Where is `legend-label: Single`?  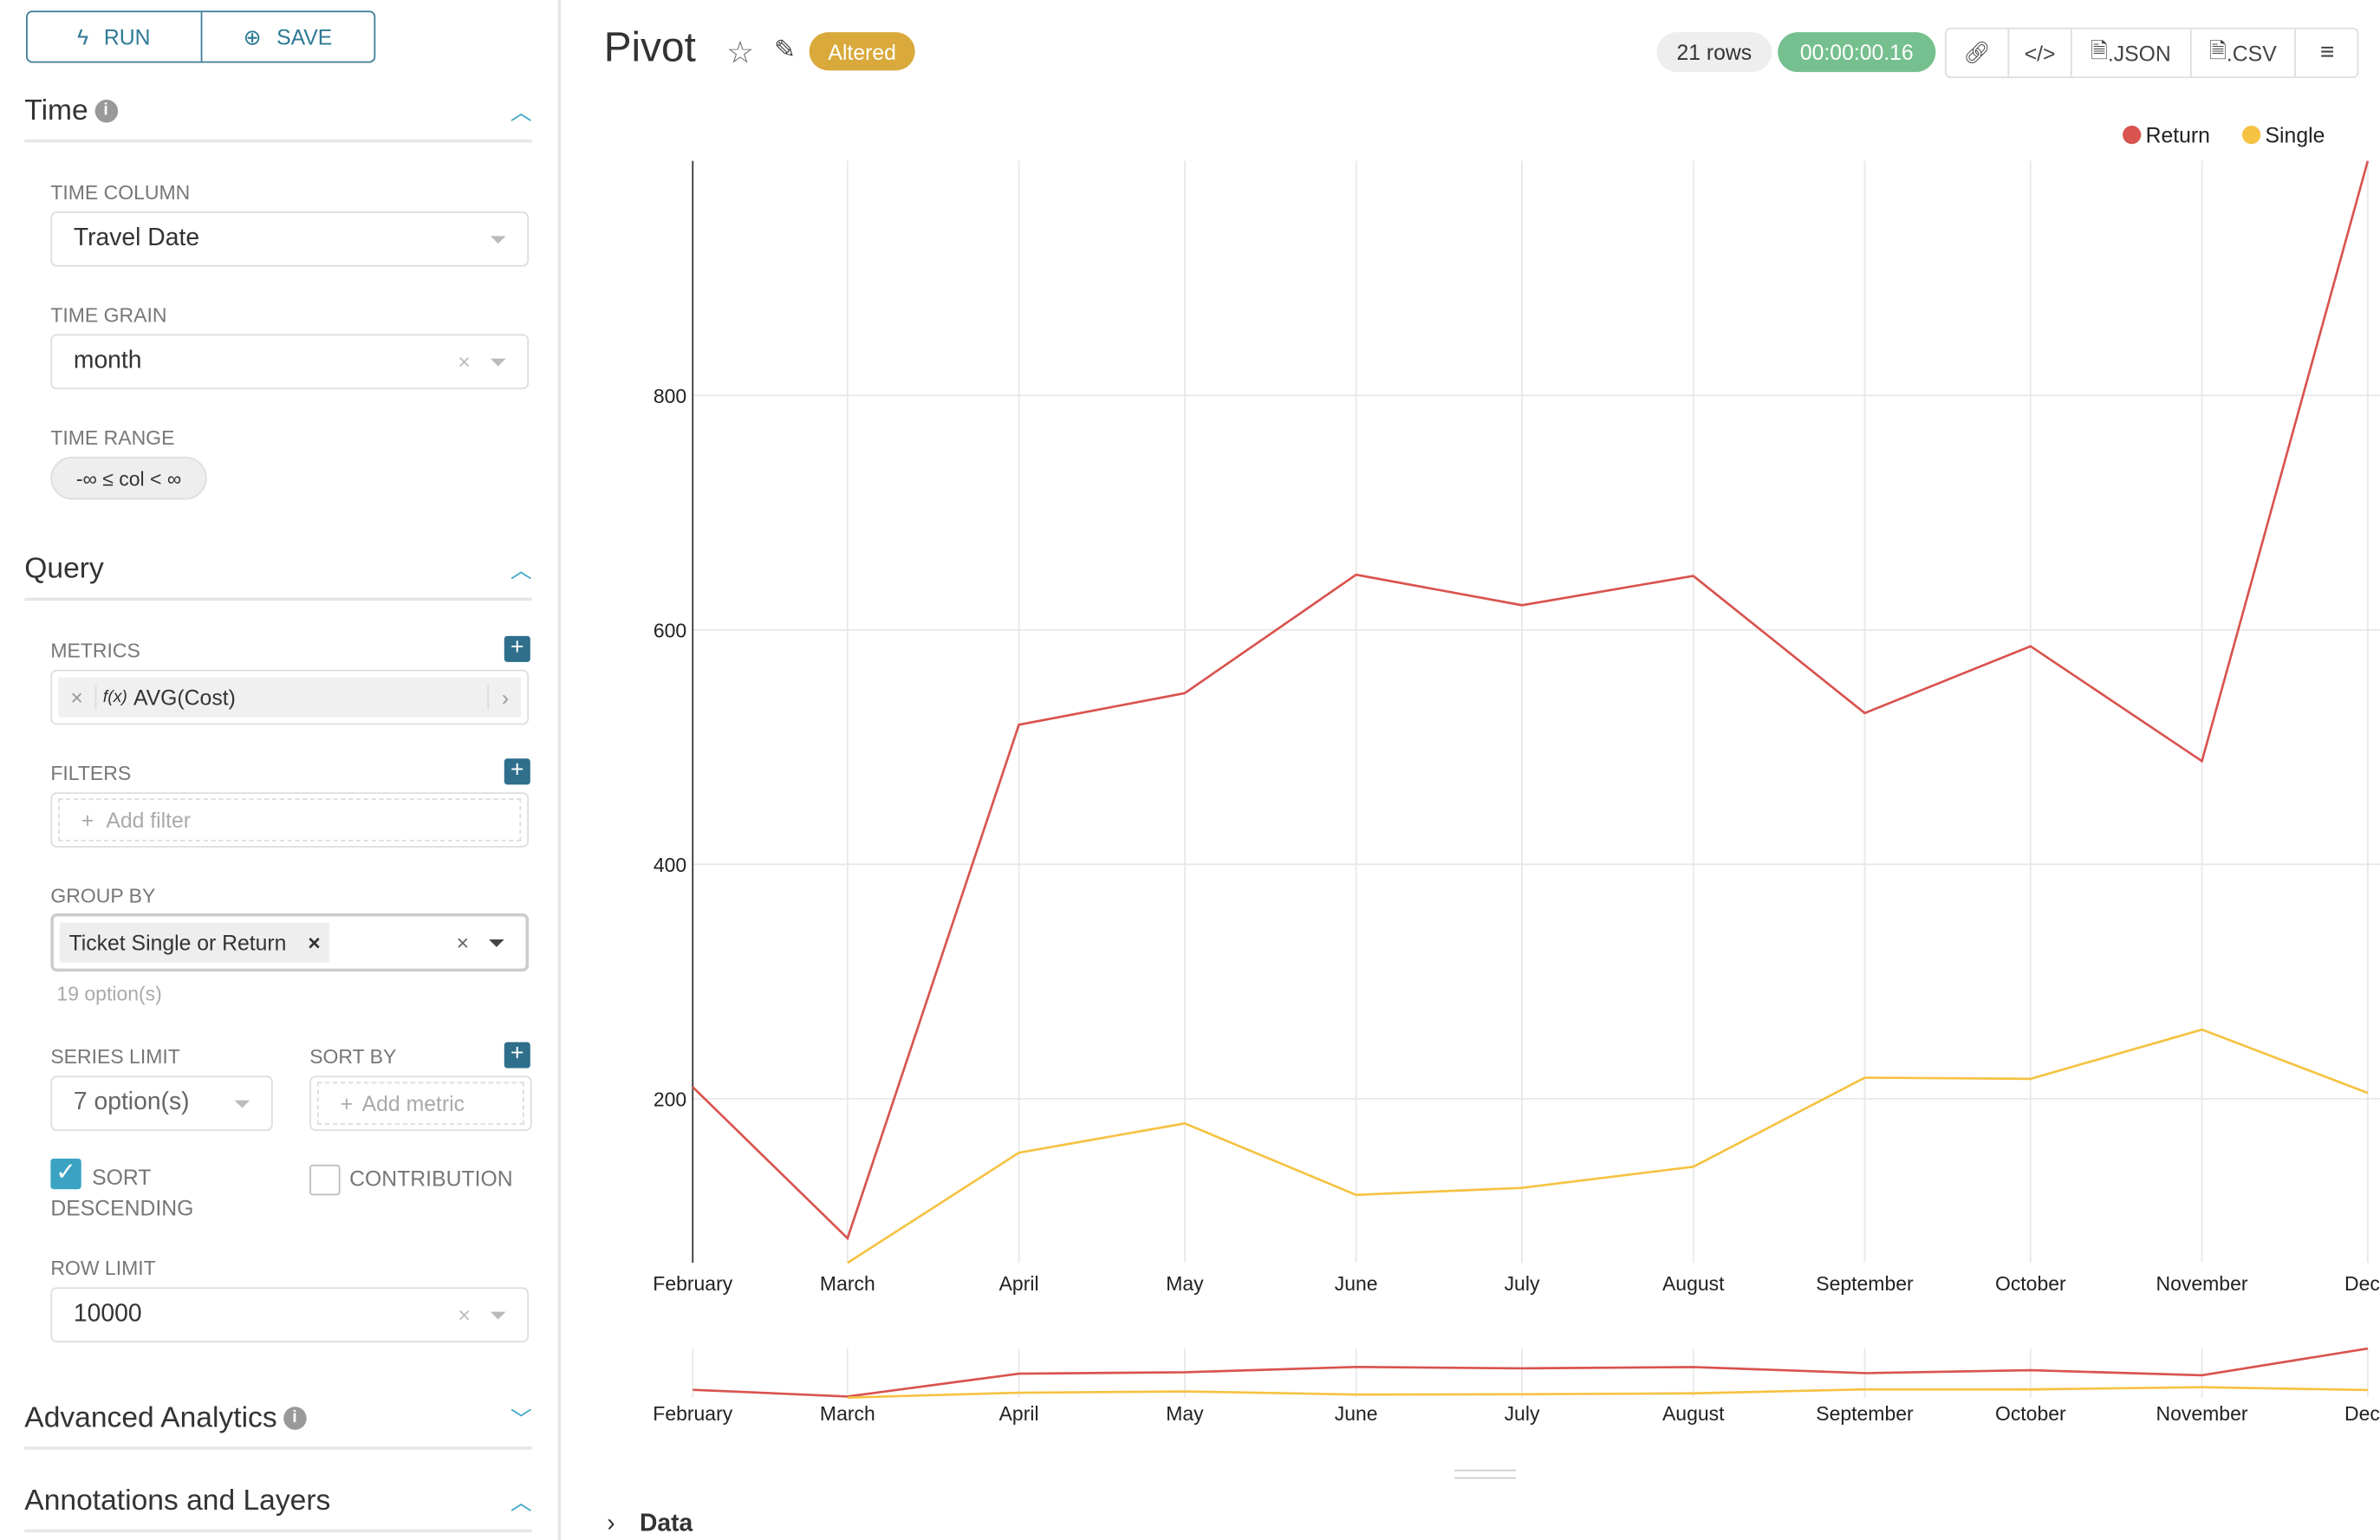 legend-label: Single is located at coordinates (2295, 136).